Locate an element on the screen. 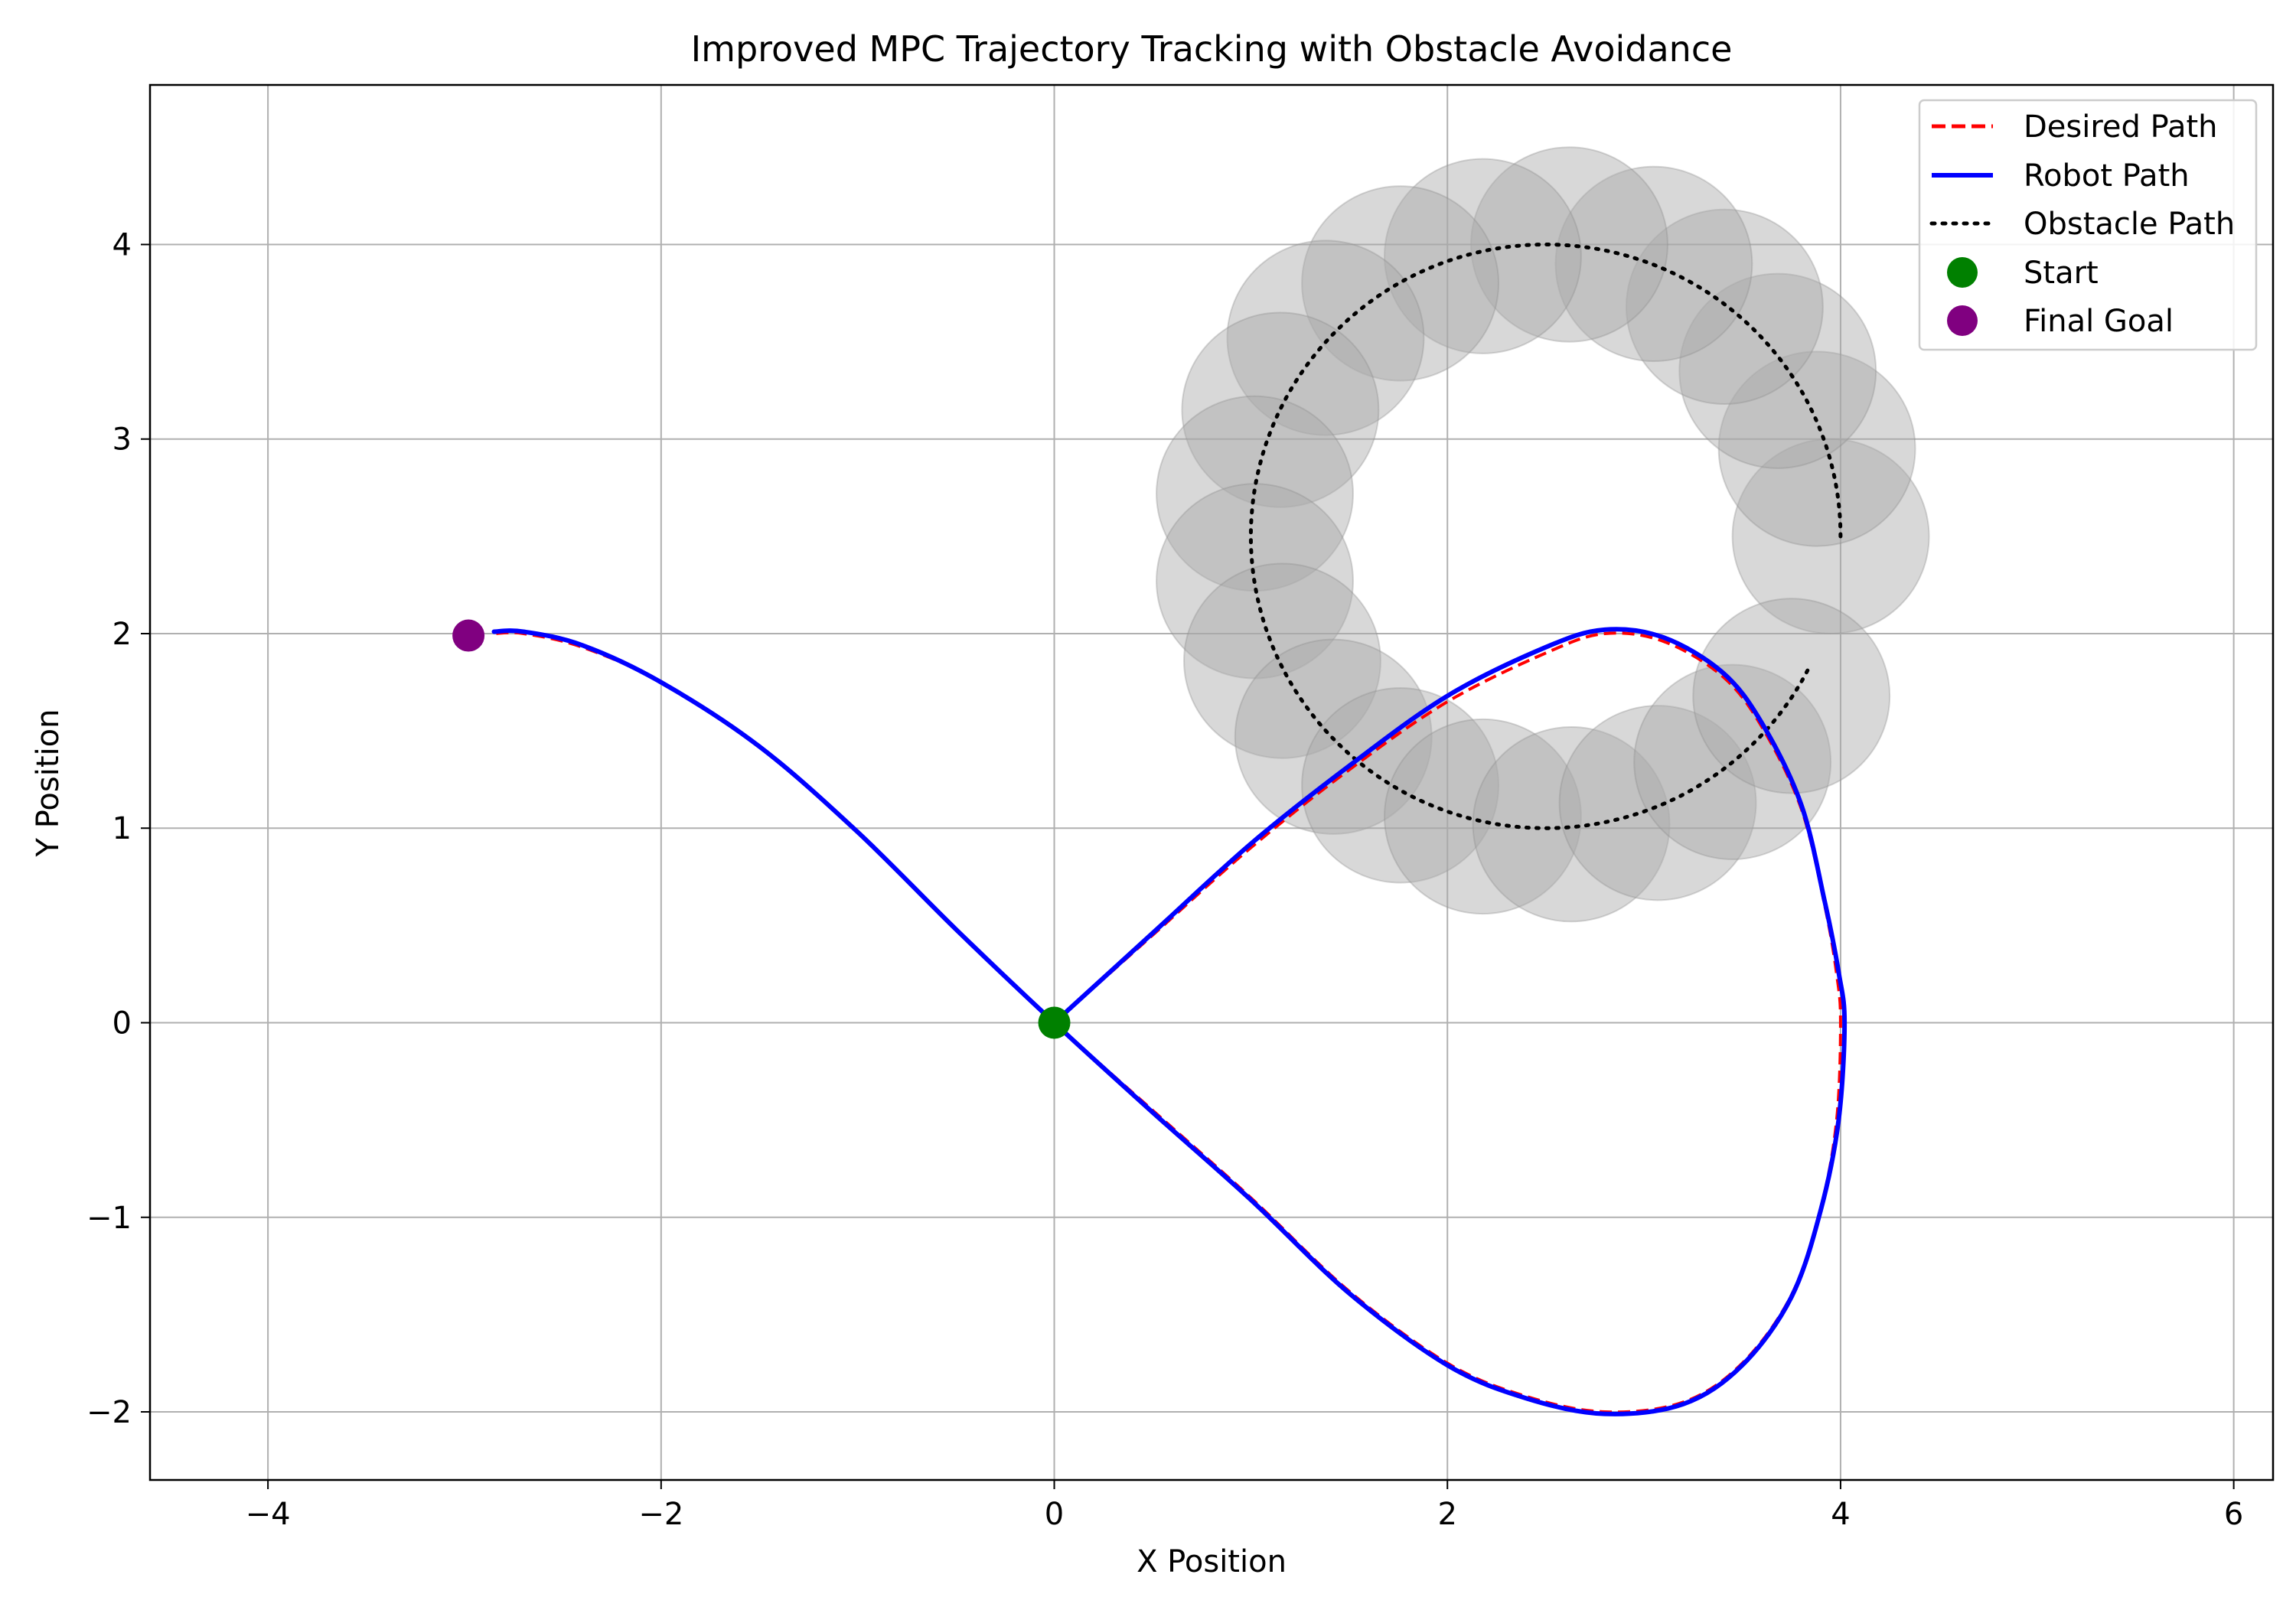 Image resolution: width=2296 pixels, height=1607 pixels. y-tick-label: 2 is located at coordinates (122, 634).